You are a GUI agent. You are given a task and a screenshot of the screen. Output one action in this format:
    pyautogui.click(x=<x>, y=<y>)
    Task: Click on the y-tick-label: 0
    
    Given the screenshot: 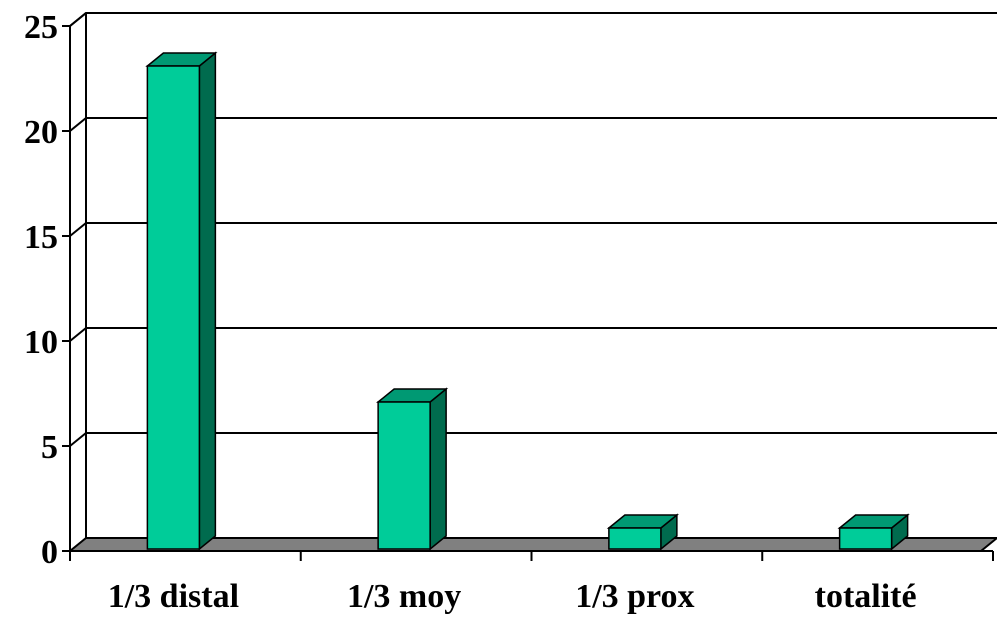 What is the action you would take?
    pyautogui.click(x=49, y=552)
    